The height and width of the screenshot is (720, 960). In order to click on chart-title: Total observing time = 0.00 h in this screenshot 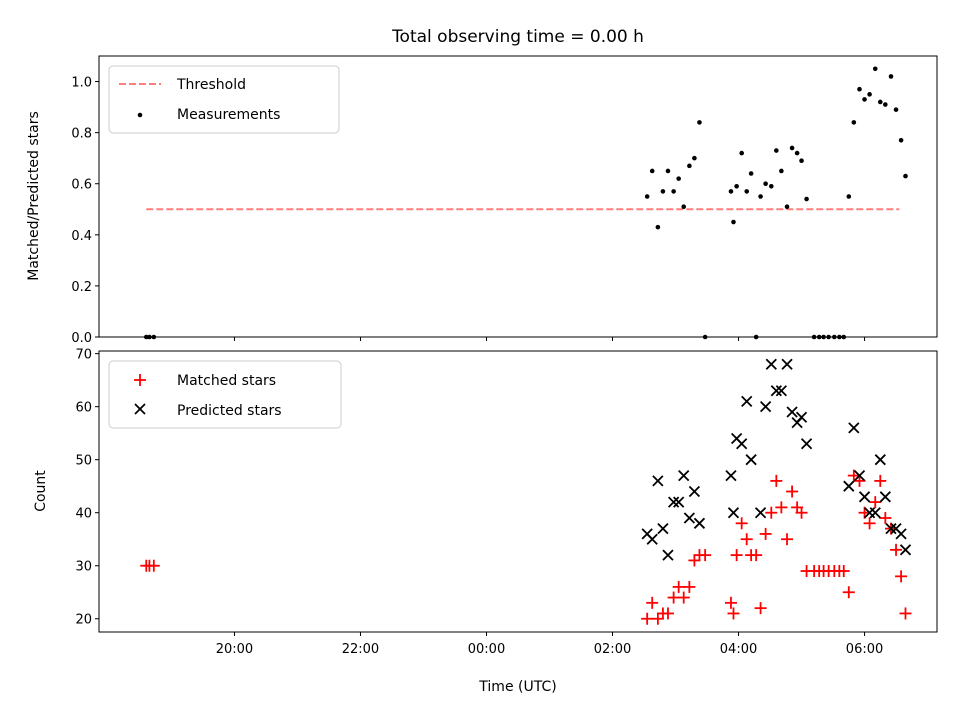, I will do `click(517, 37)`.